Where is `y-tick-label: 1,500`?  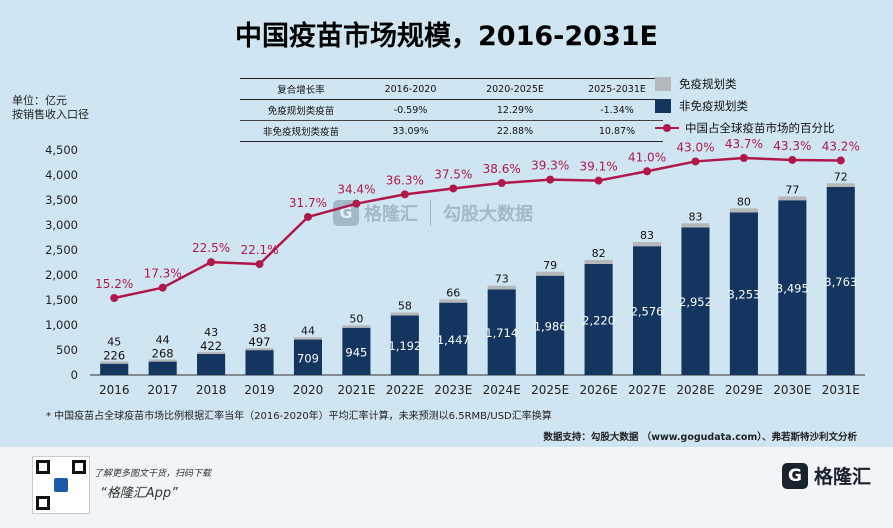 y-tick-label: 1,500 is located at coordinates (61, 300).